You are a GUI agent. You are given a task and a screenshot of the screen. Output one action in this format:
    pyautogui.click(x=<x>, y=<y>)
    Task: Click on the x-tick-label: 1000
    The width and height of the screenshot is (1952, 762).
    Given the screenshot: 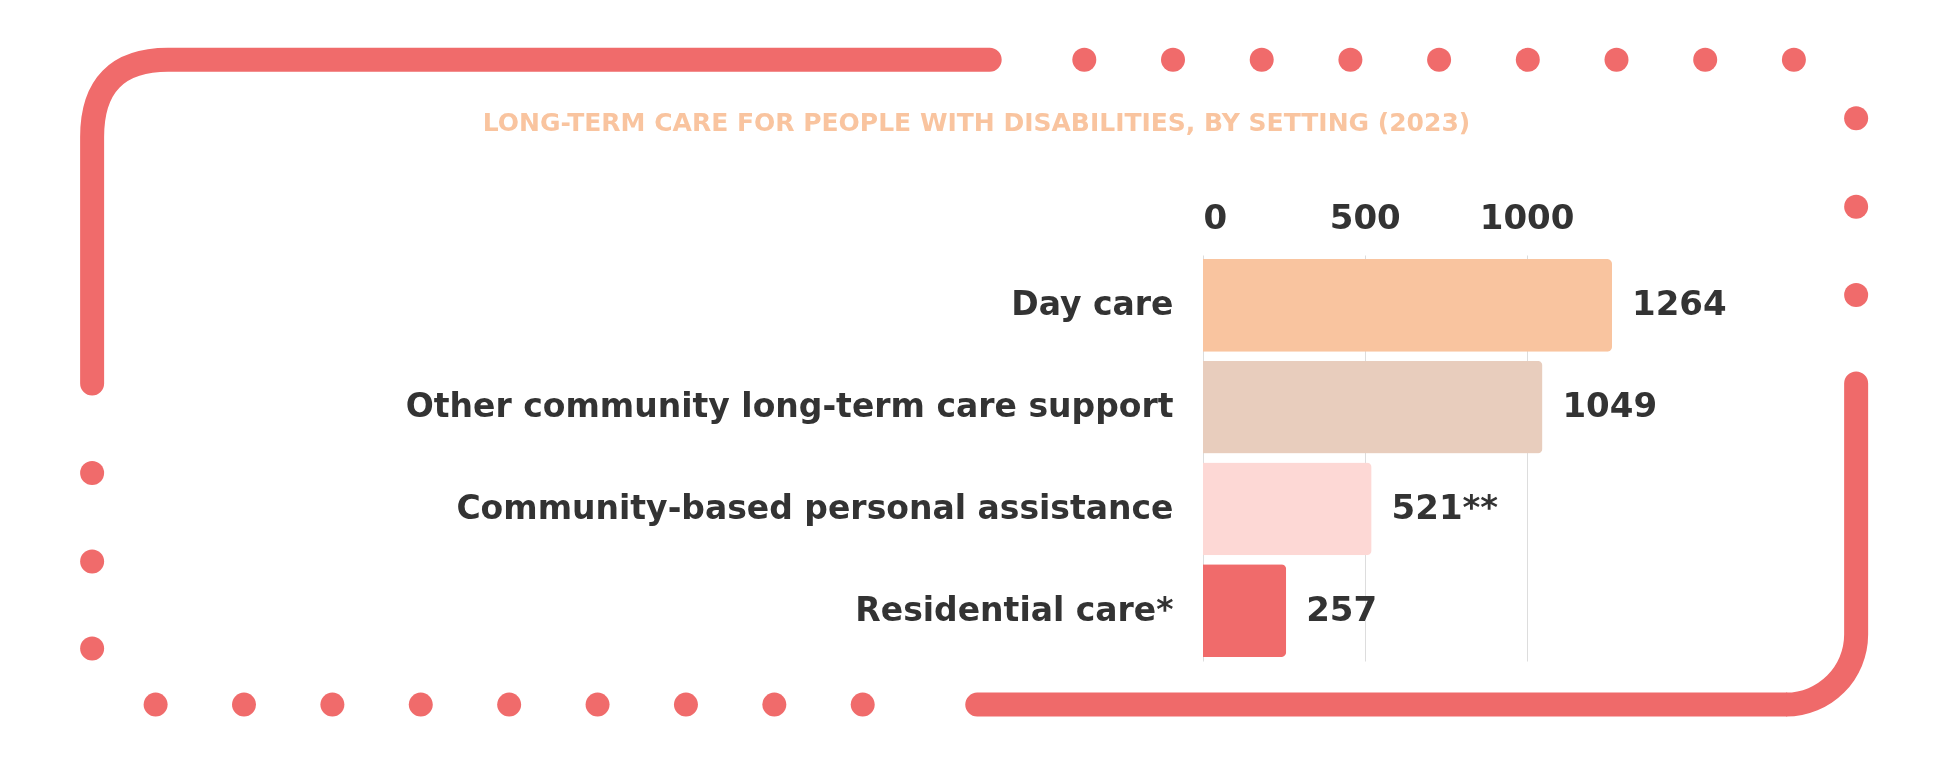 What is the action you would take?
    pyautogui.click(x=1527, y=216)
    